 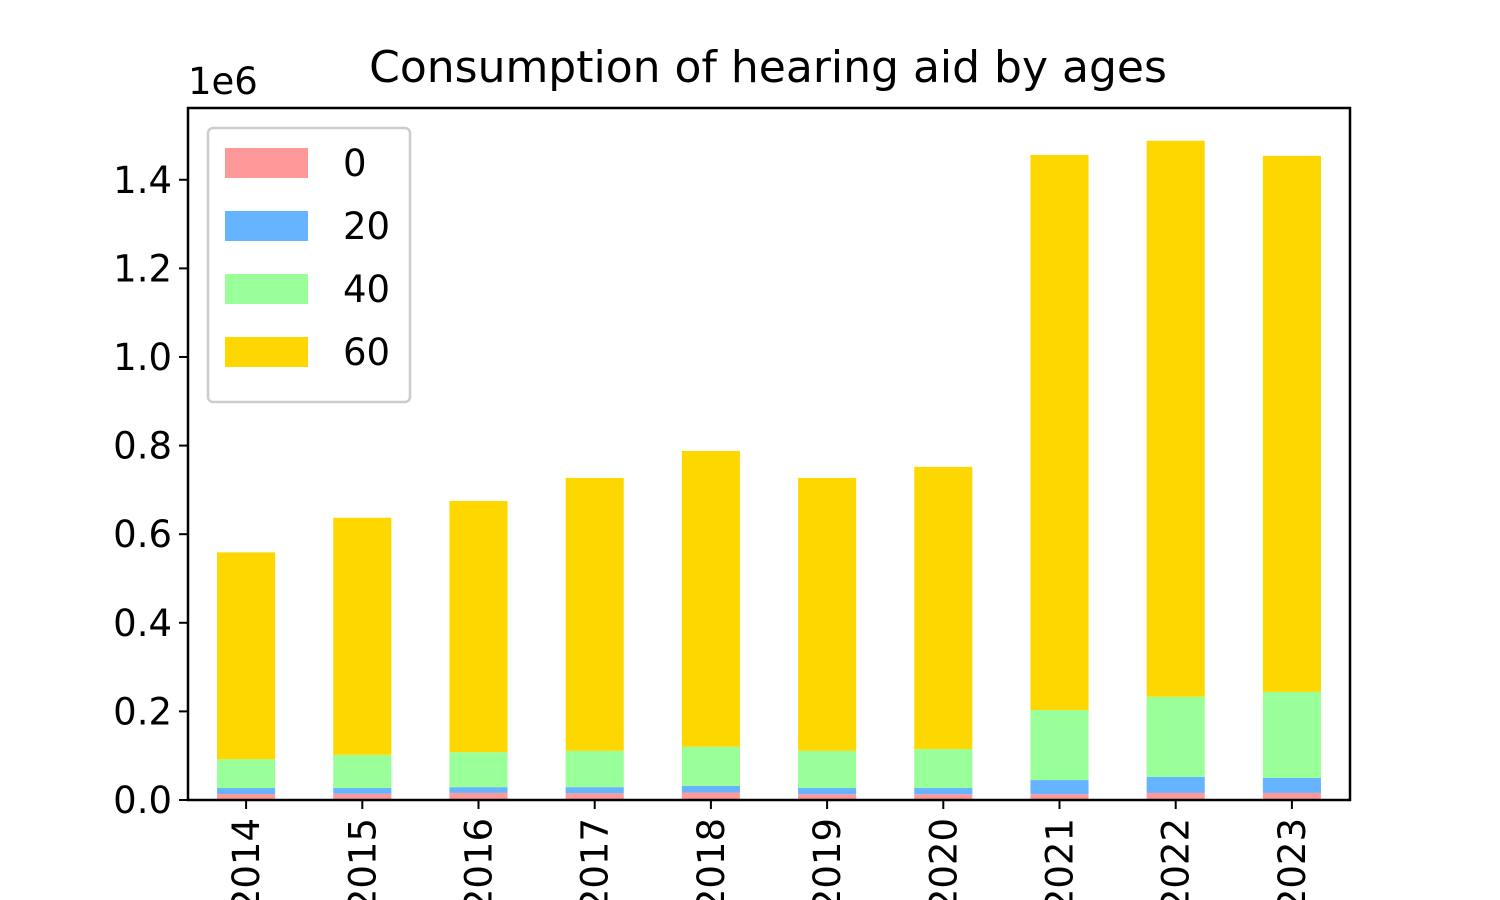 What do you see at coordinates (355, 163) in the screenshot?
I see `legend-label: 0` at bounding box center [355, 163].